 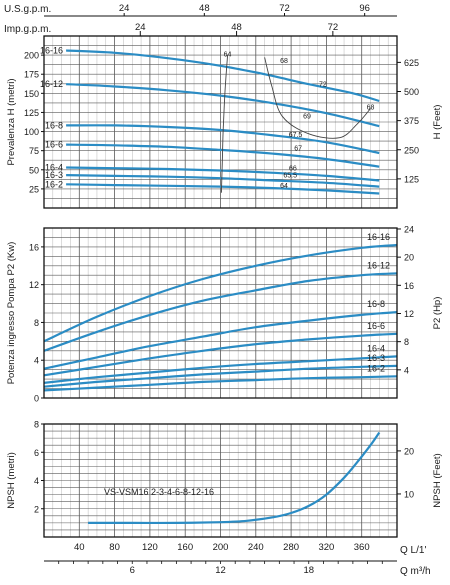 I want to click on lmin-tick-label: 120, so click(x=150, y=547).